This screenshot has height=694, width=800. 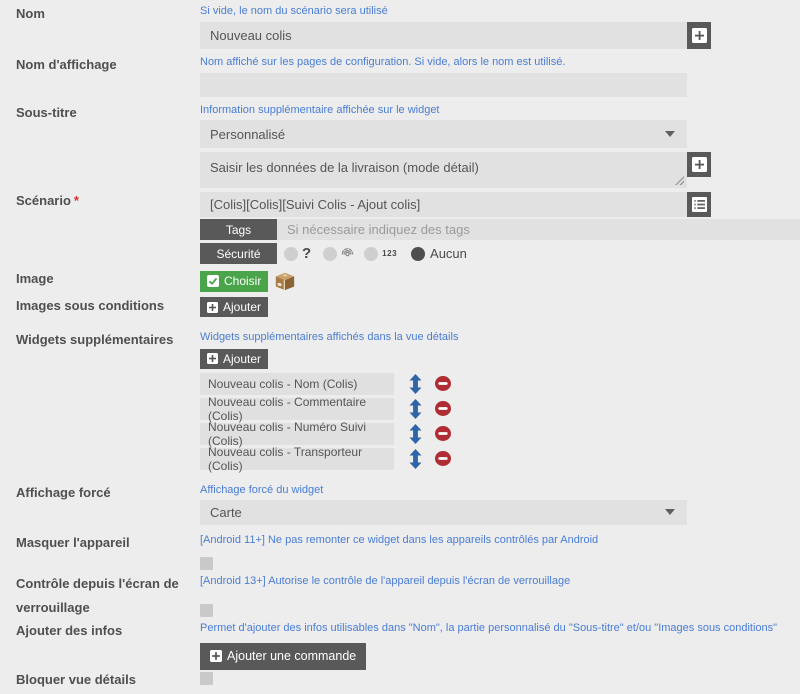 What do you see at coordinates (297, 383) in the screenshot?
I see `widget-item-name: Nouveau colis - Nom (Colis)` at bounding box center [297, 383].